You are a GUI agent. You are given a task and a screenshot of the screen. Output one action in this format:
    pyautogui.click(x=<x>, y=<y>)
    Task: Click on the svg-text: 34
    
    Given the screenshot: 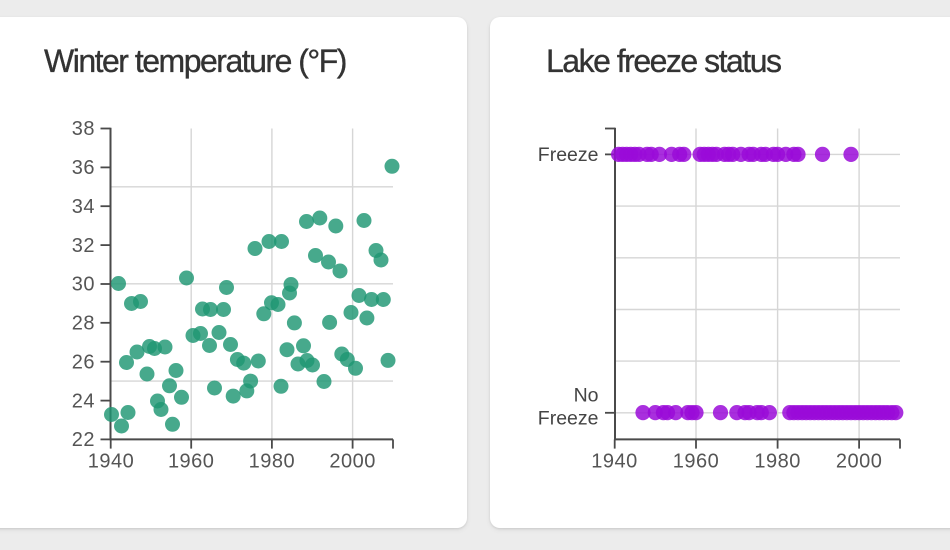 What is the action you would take?
    pyautogui.click(x=83, y=207)
    